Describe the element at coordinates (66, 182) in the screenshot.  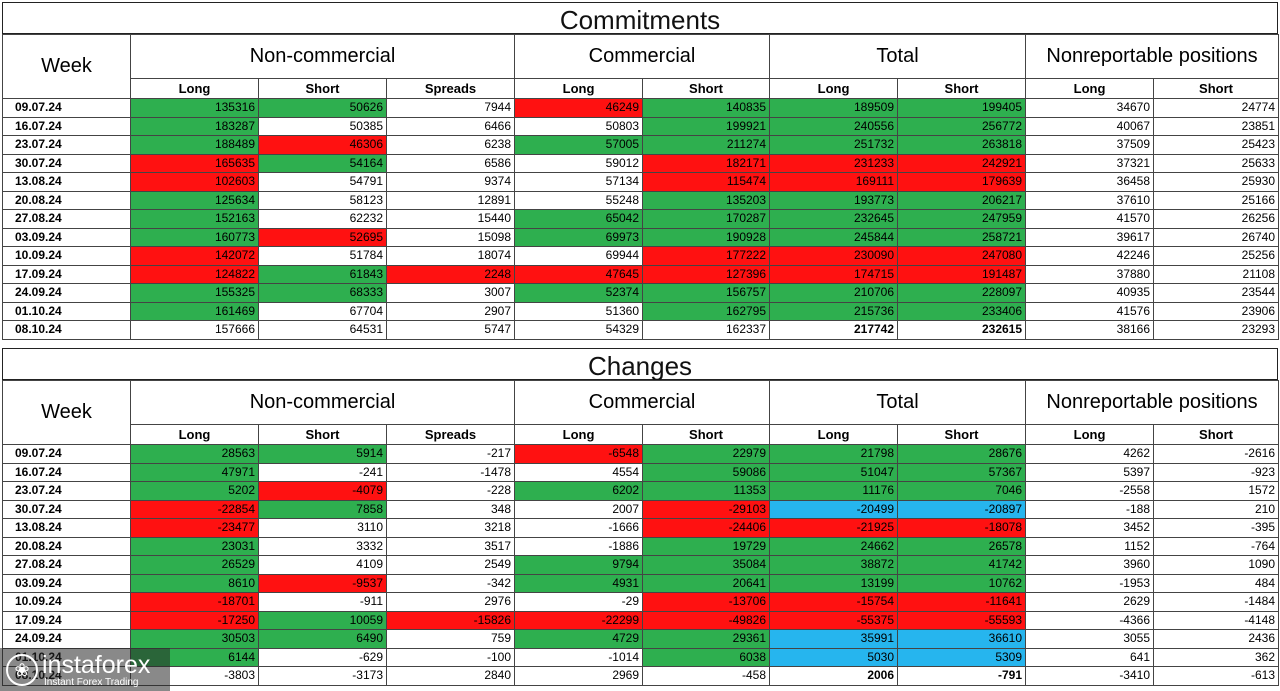
I see `week-cell: 13.08.24` at that location.